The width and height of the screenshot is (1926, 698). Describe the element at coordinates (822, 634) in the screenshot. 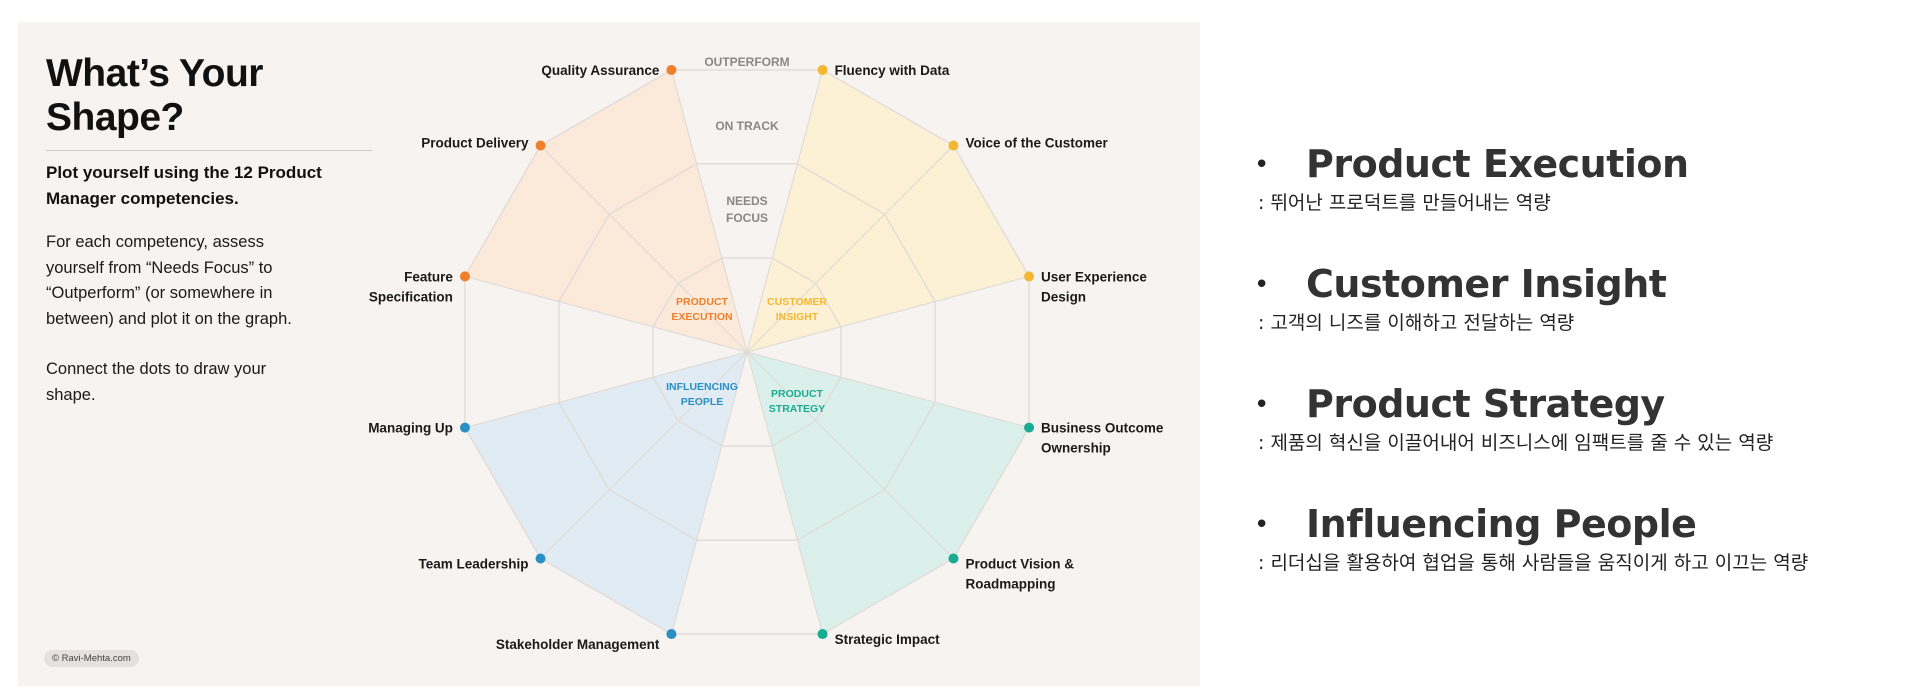

I see `dot-strategic-impact` at that location.